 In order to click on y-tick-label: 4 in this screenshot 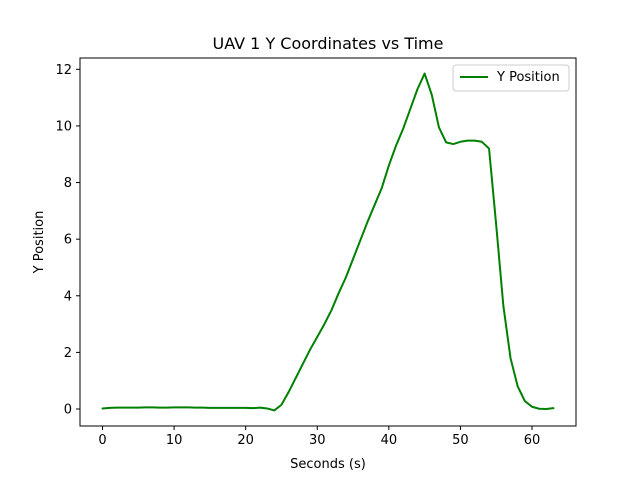, I will do `click(68, 296)`.